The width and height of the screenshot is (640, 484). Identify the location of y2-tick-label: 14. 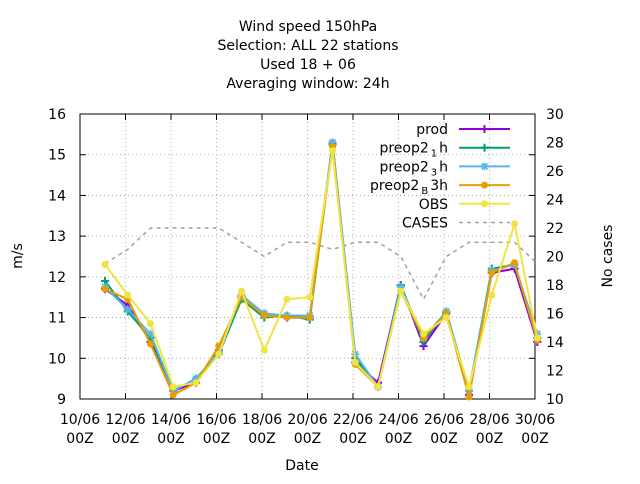
(555, 343).